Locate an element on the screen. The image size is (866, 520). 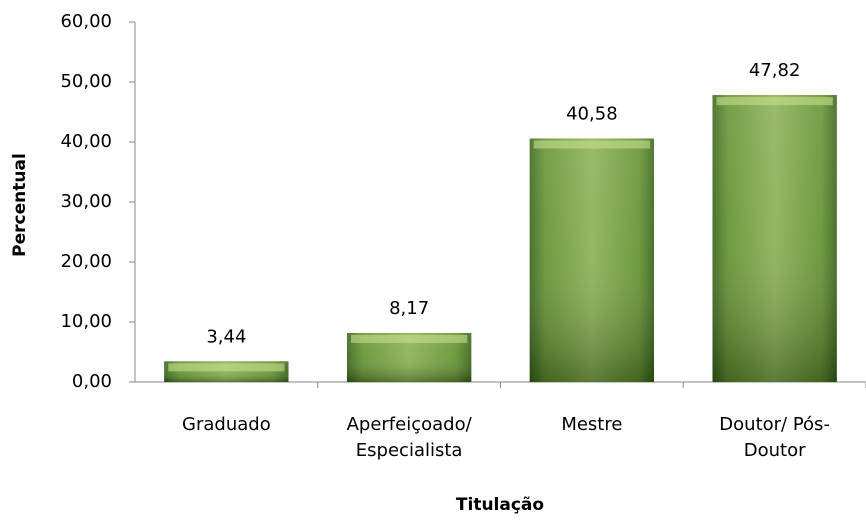
value-label: 40,58 is located at coordinates (592, 114).